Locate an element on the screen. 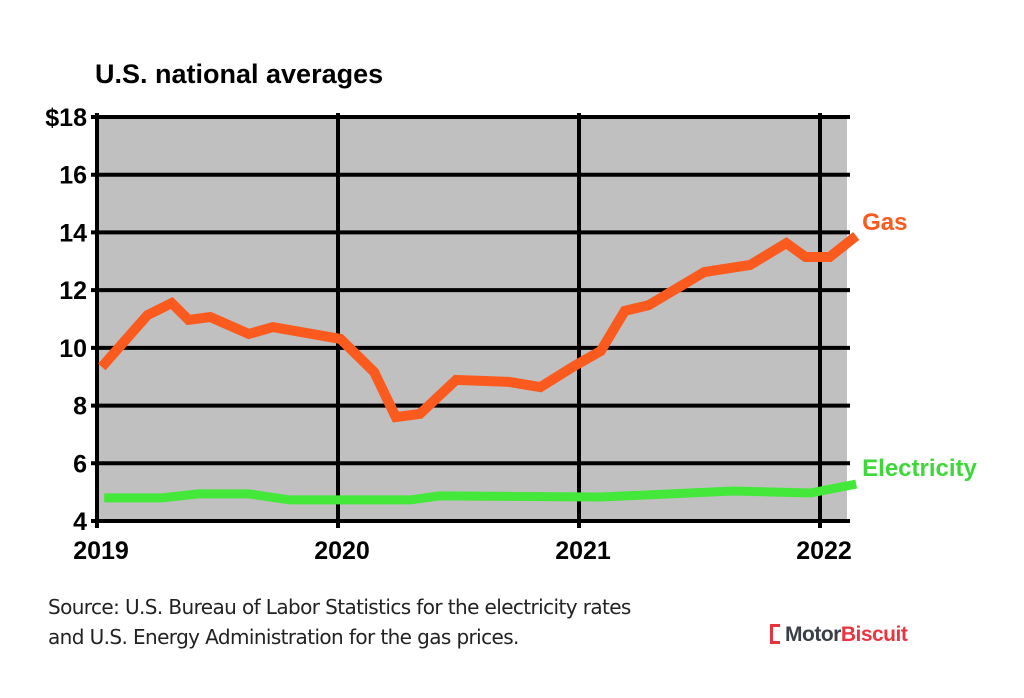 This screenshot has width=1024, height=698. x-tick-label: 2020 is located at coordinates (342, 551).